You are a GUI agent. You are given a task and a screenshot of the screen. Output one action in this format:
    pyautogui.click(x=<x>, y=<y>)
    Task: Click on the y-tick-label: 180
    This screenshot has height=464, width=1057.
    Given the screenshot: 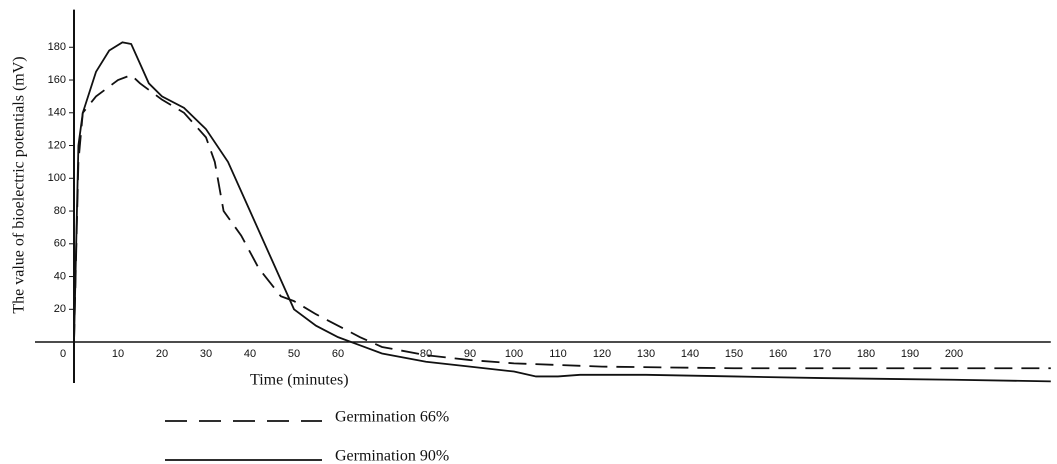 What is the action you would take?
    pyautogui.click(x=57, y=47)
    